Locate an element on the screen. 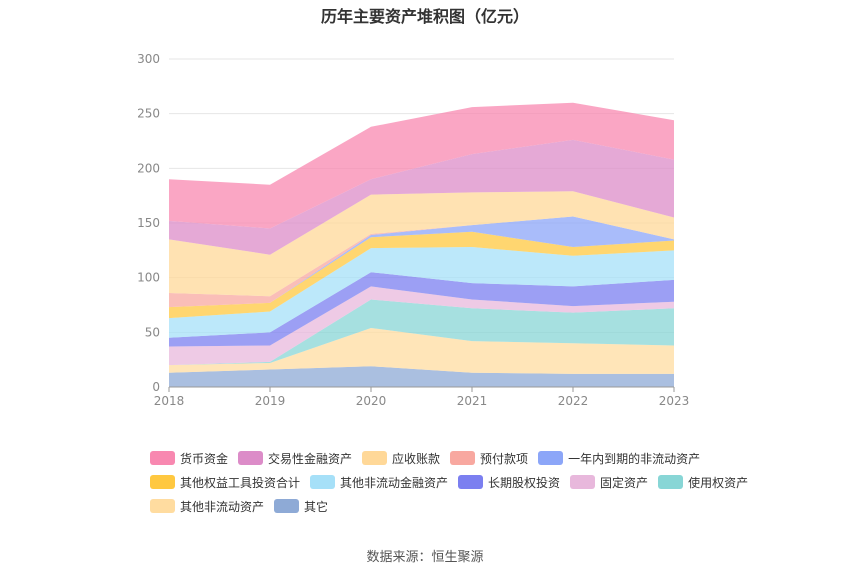 This screenshot has width=850, height=575. legend-label: 交易性金融资产 is located at coordinates (310, 458).